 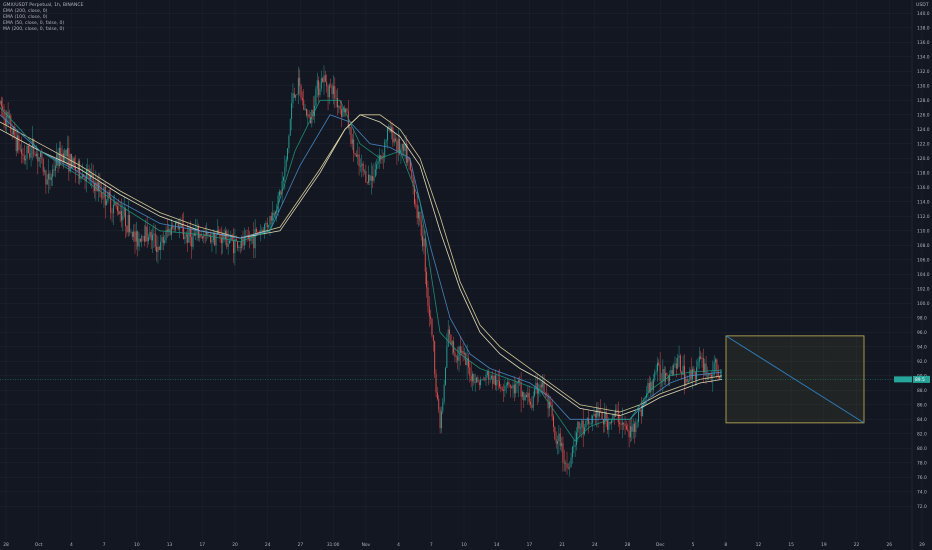 I want to click on y-tick-label: 136.0, so click(x=923, y=43).